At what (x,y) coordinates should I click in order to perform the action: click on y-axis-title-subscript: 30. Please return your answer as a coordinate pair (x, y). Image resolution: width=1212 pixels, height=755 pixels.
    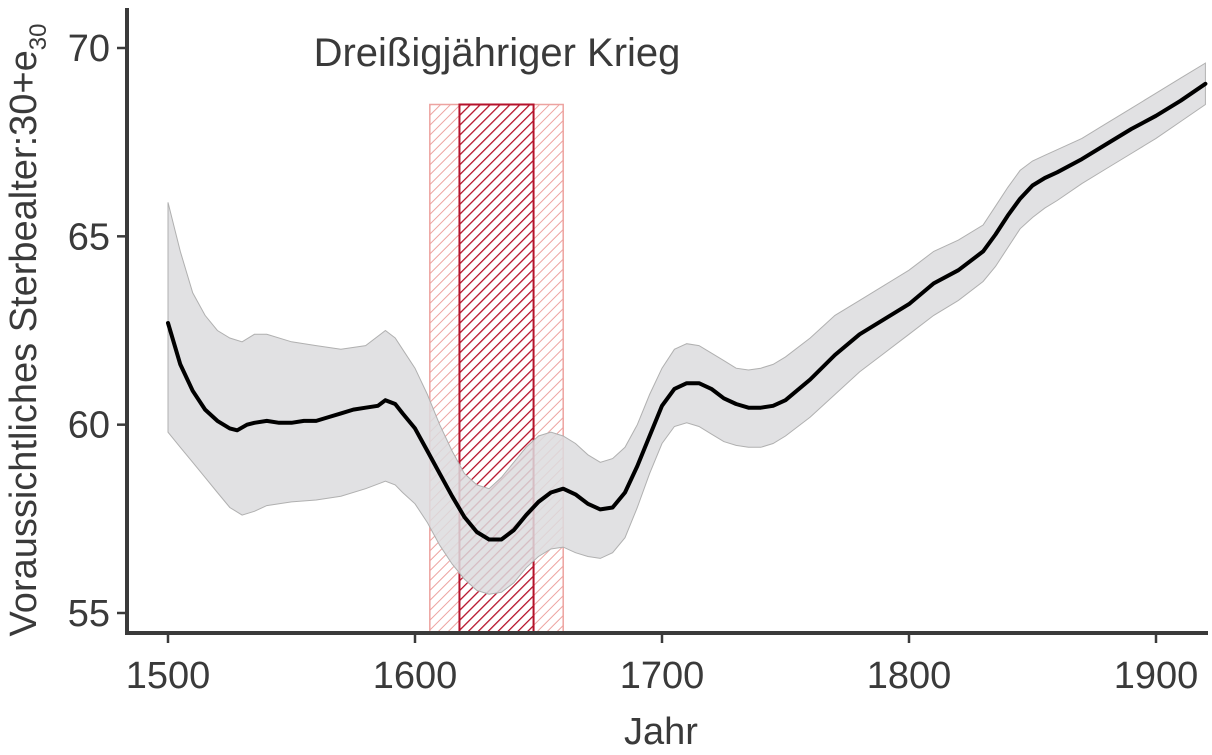
    Looking at the image, I should click on (38, 37).